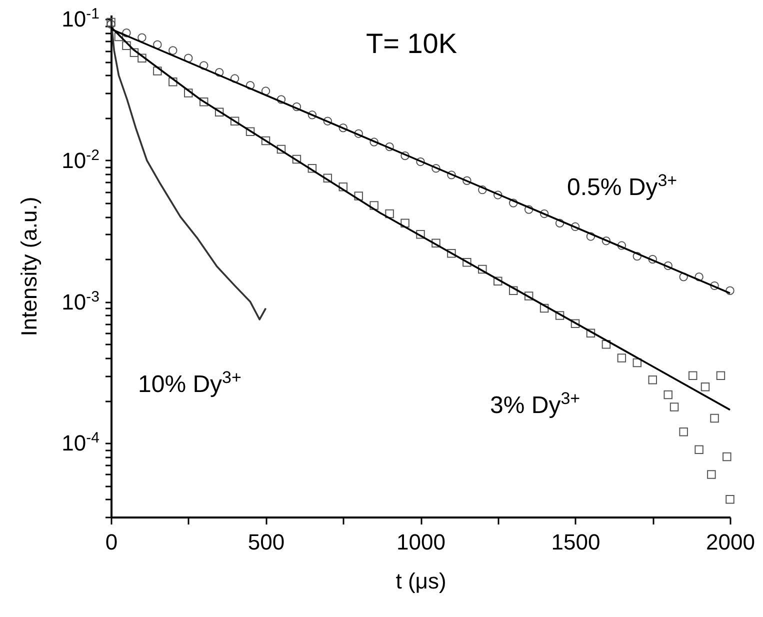 The width and height of the screenshot is (763, 617). I want to click on y-tick-label: 10$^{-2}$, so click(81, 159).